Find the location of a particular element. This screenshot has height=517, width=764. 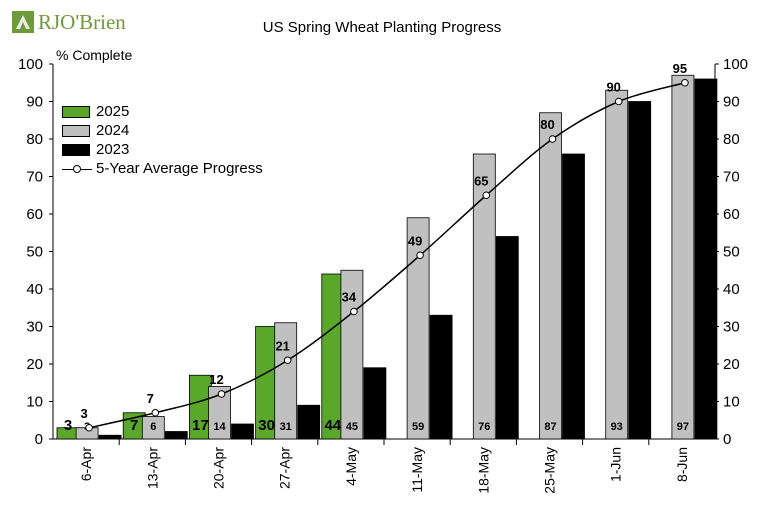

bar-2023-20-Apr is located at coordinates (242, 431).